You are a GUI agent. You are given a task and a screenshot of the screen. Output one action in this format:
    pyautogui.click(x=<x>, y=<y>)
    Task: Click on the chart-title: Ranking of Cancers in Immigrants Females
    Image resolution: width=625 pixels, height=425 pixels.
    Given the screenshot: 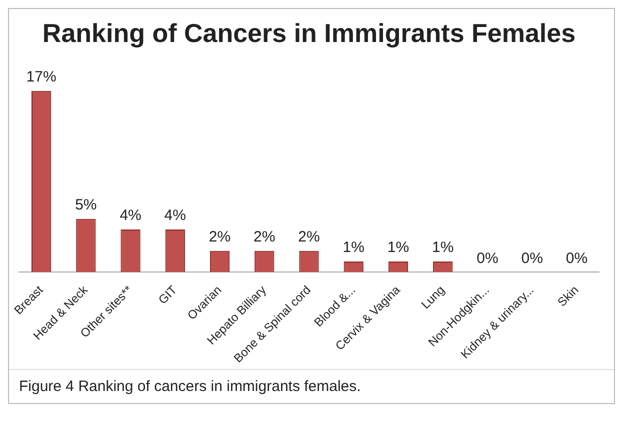 What is the action you would take?
    pyautogui.click(x=309, y=33)
    